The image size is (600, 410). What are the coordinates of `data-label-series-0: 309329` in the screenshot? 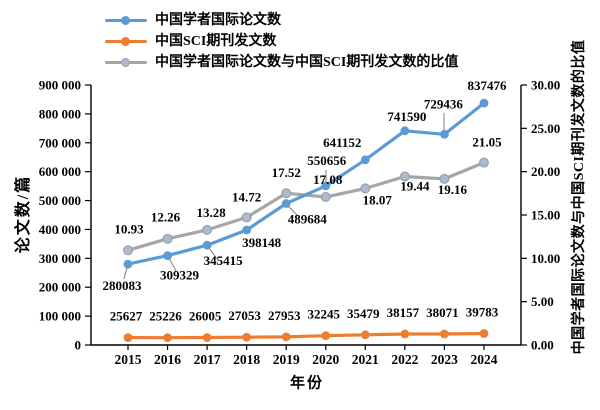 It's located at (180, 275).